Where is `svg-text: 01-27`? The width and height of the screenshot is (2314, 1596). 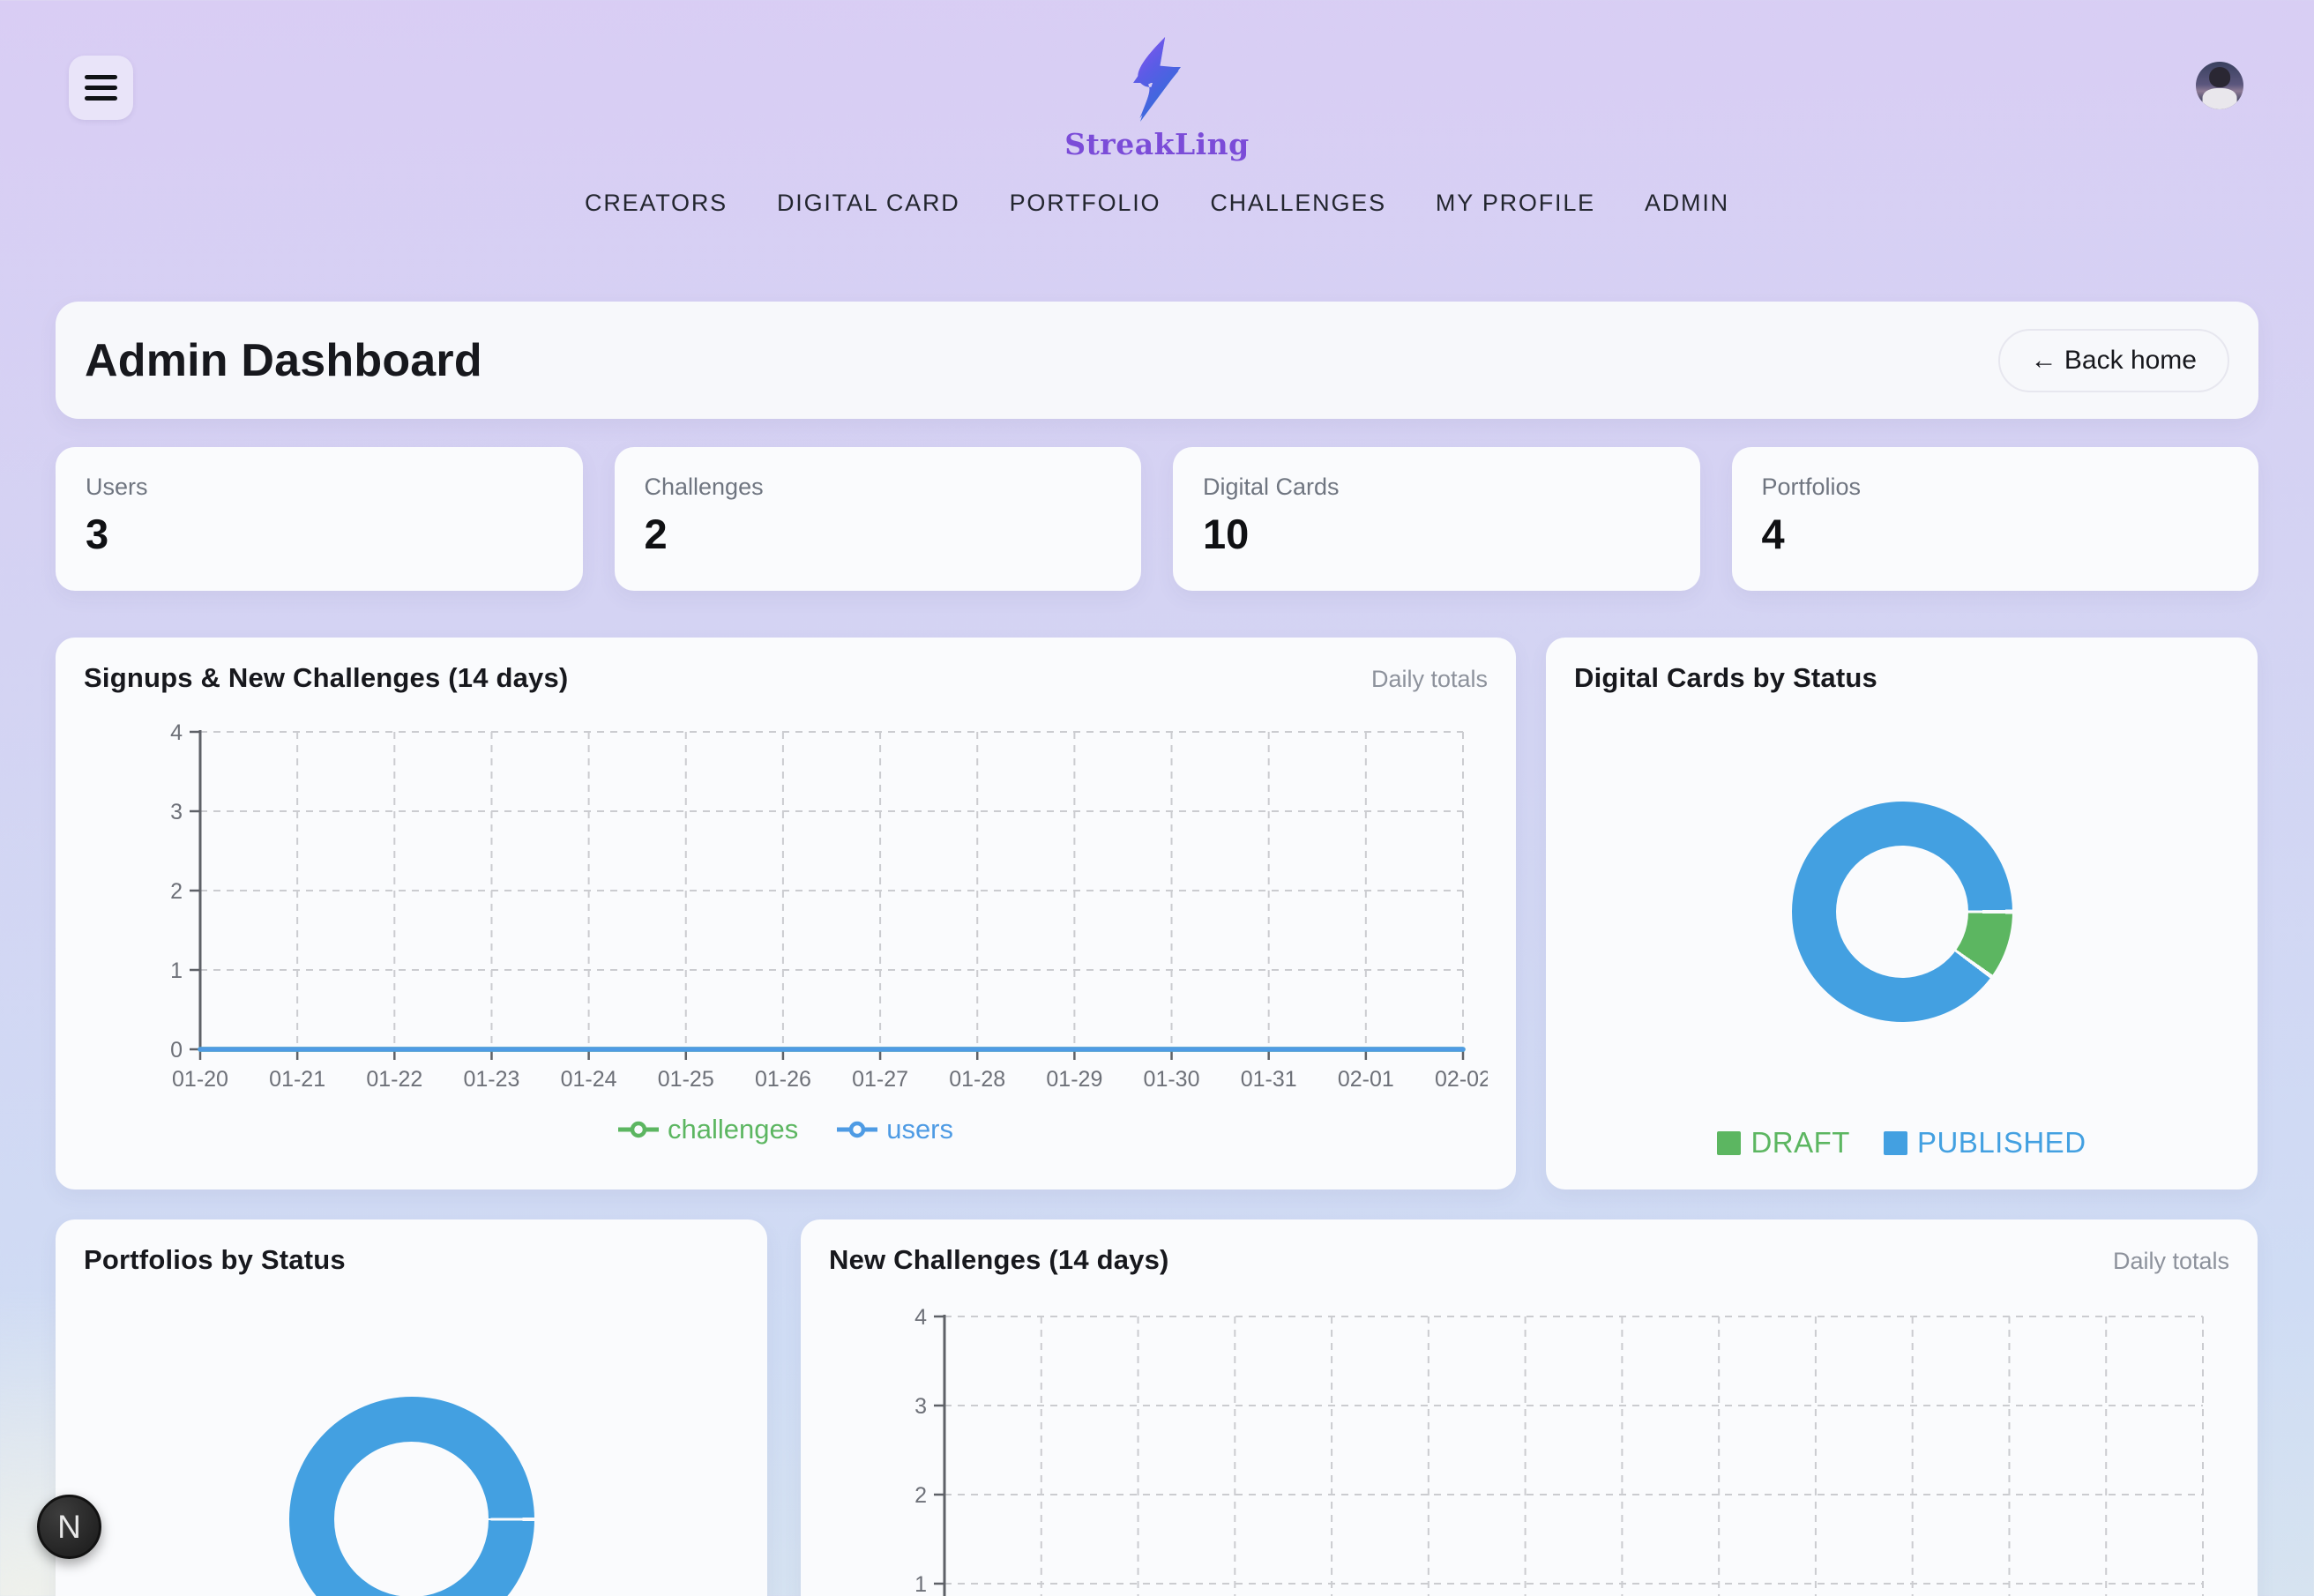
svg-text: 01-27 is located at coordinates (880, 1079).